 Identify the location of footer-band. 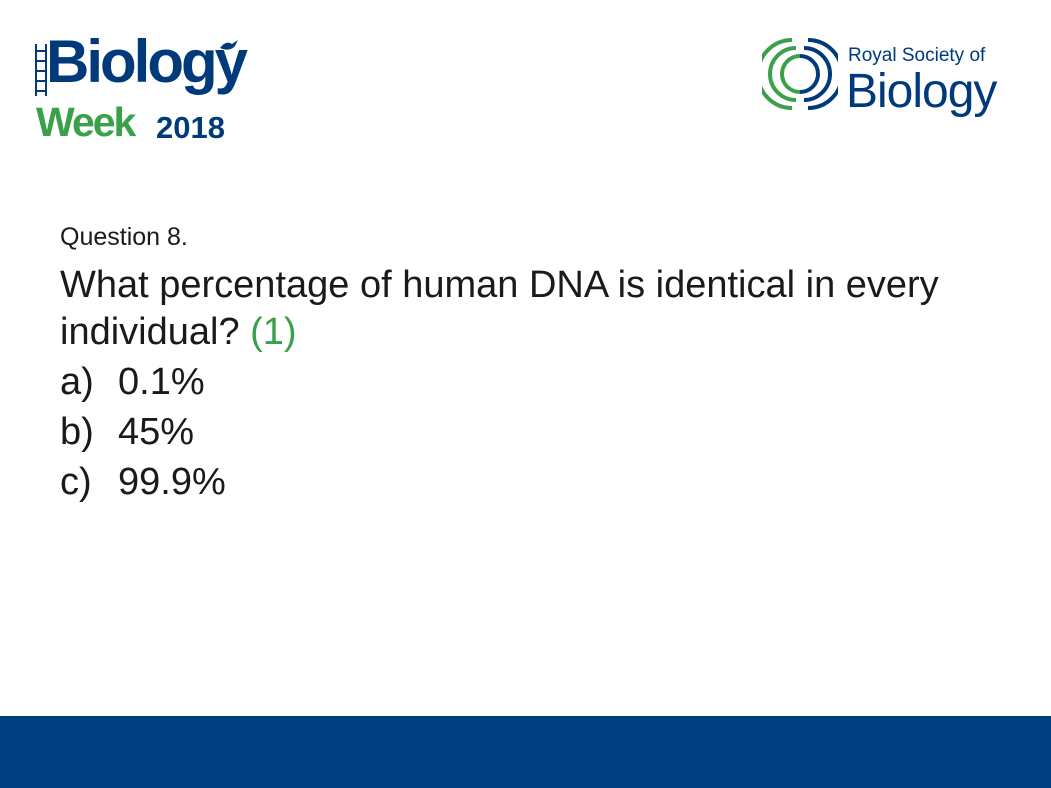
(525, 752).